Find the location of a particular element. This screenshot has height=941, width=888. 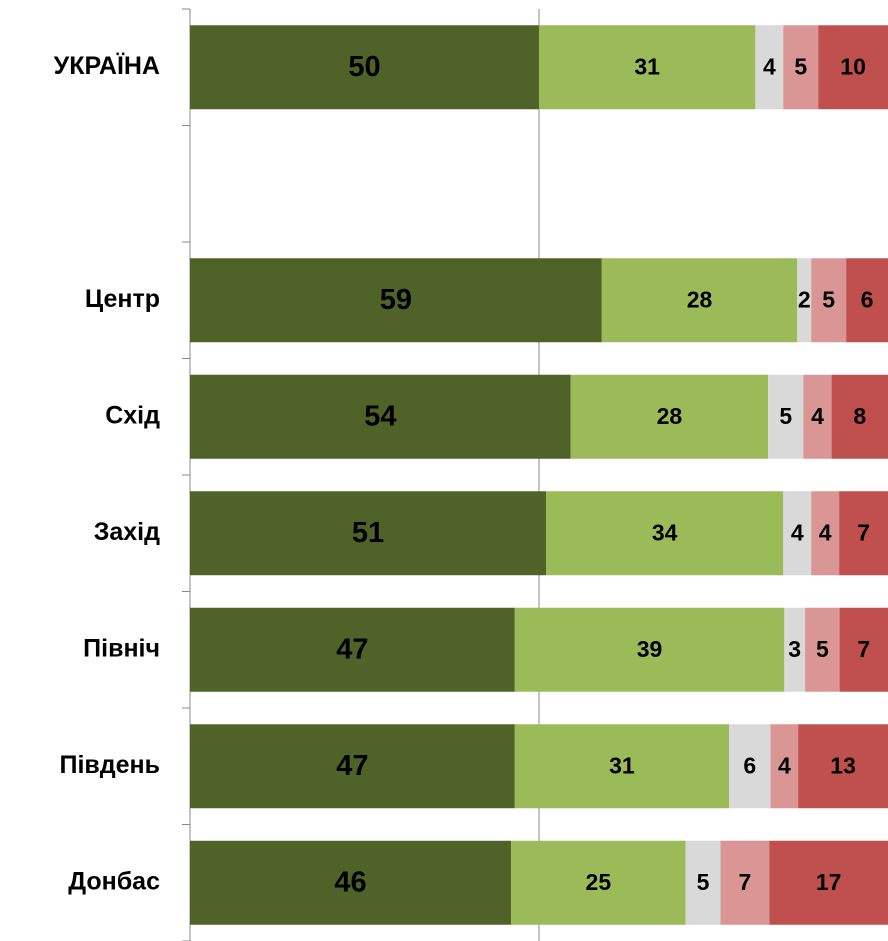

value-label: 25 is located at coordinates (599, 882).